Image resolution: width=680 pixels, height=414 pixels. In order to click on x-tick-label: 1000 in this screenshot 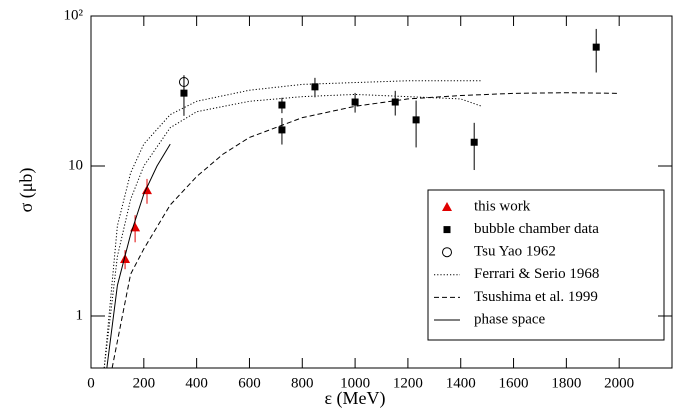, I will do `click(355, 383)`.